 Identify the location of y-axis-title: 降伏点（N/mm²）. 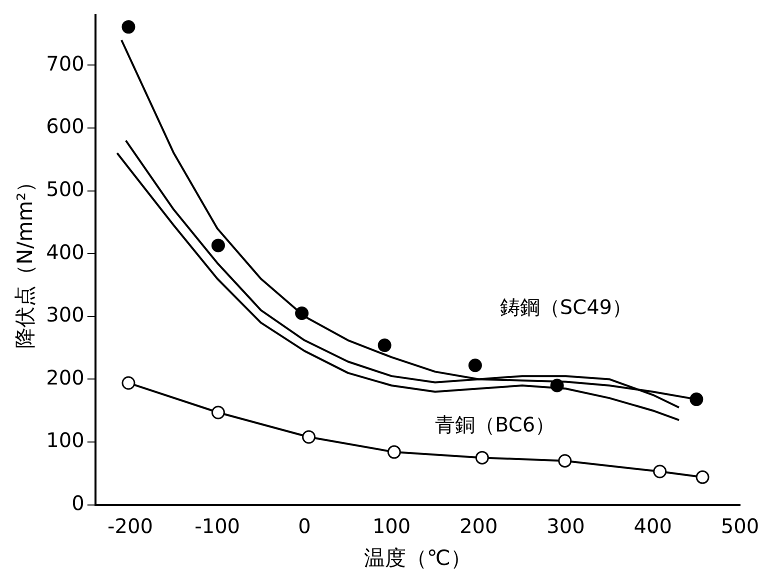
(25, 259).